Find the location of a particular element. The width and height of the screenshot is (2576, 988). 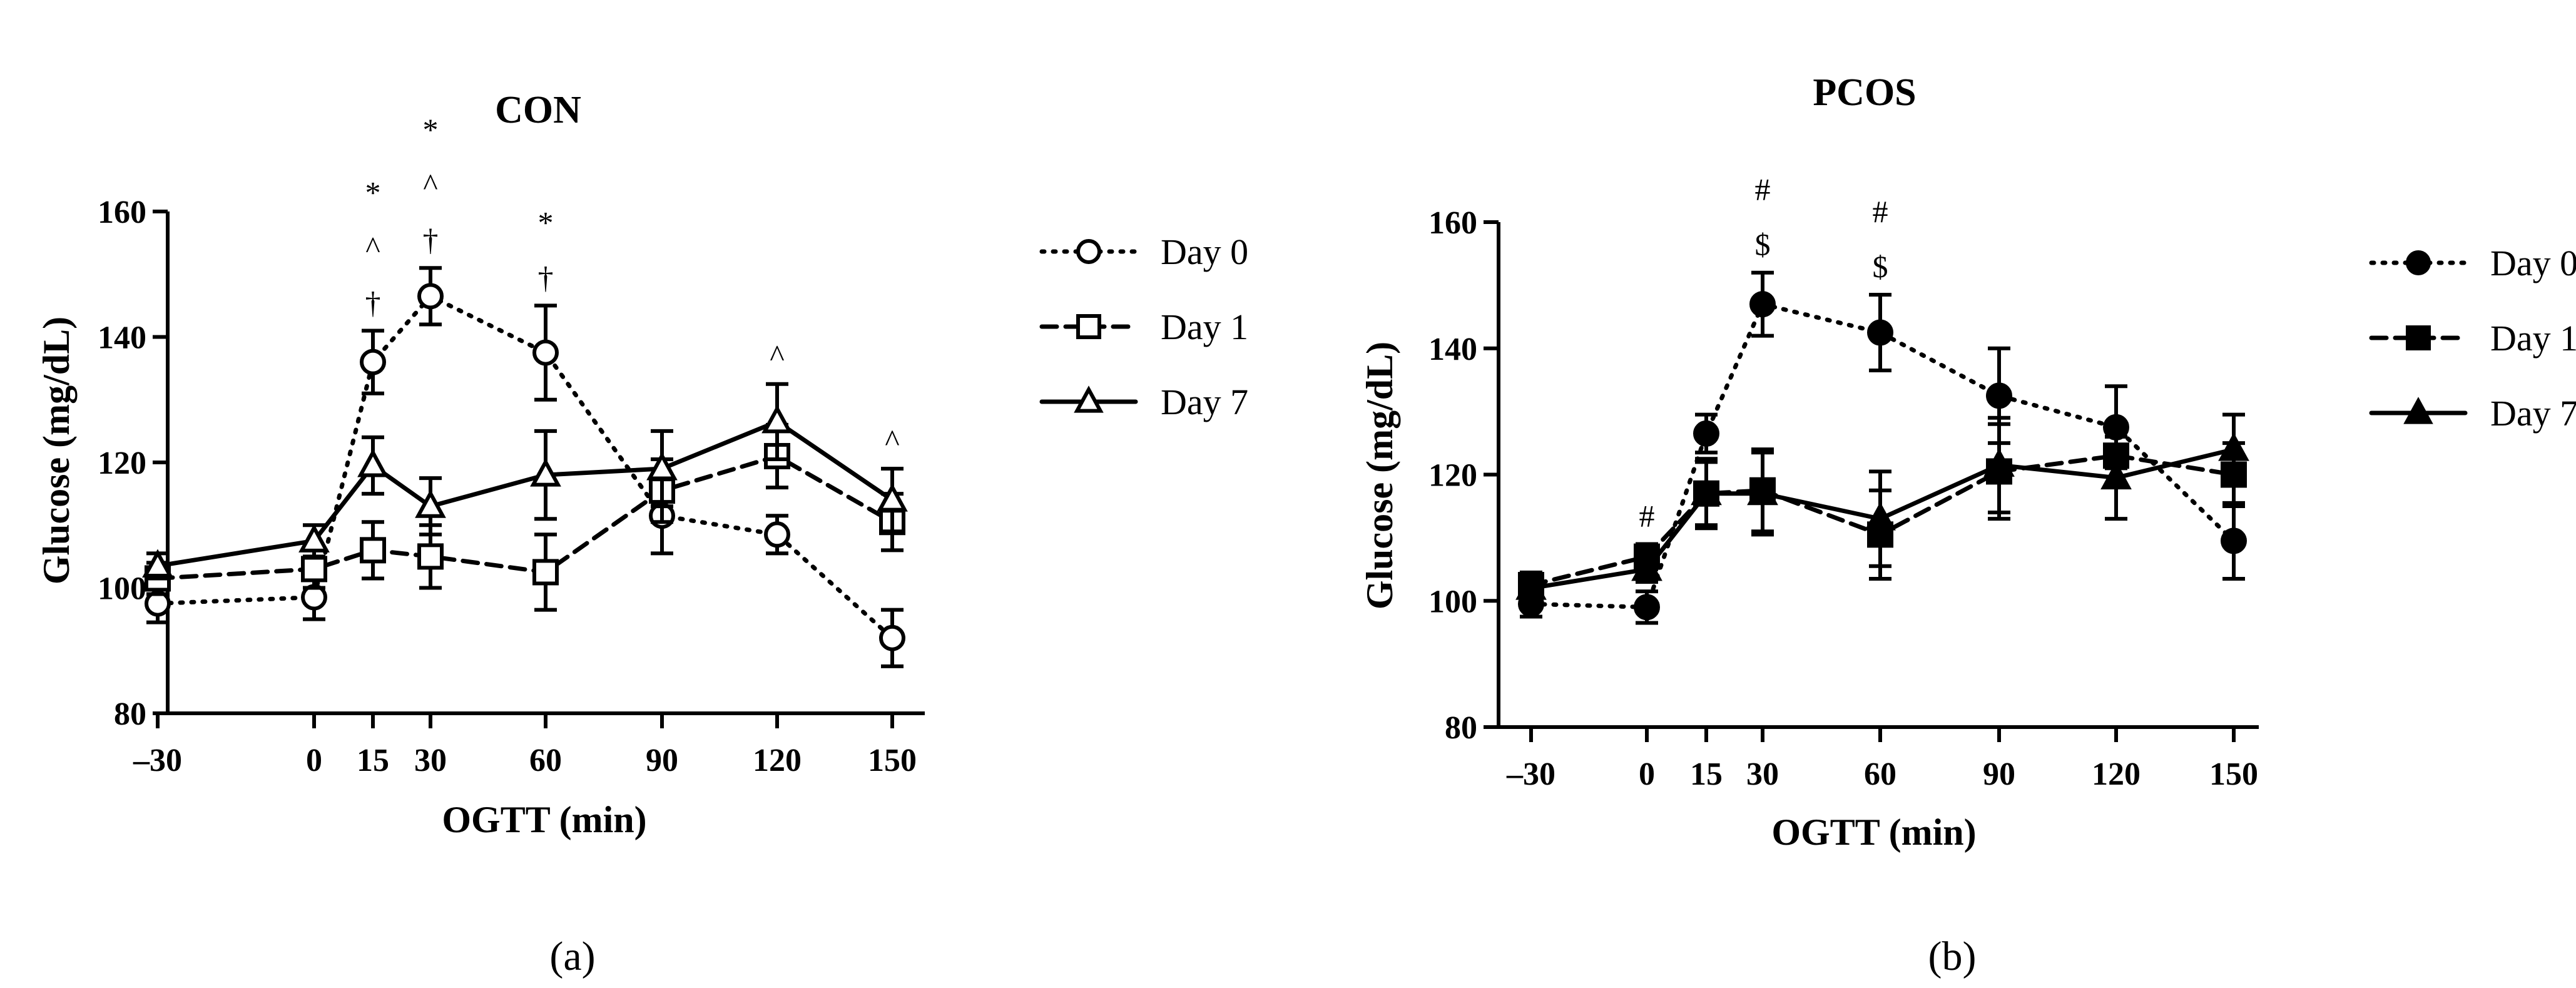

significance-marker: $ is located at coordinates (1763, 244).